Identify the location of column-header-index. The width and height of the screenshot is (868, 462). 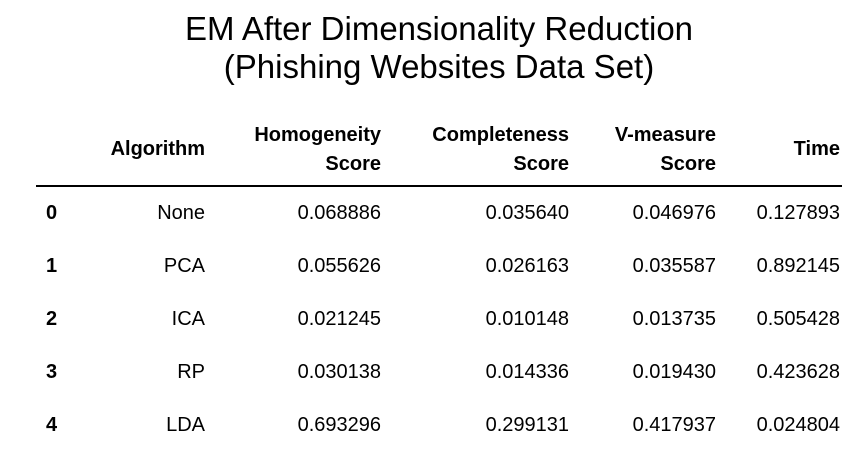
(65, 150).